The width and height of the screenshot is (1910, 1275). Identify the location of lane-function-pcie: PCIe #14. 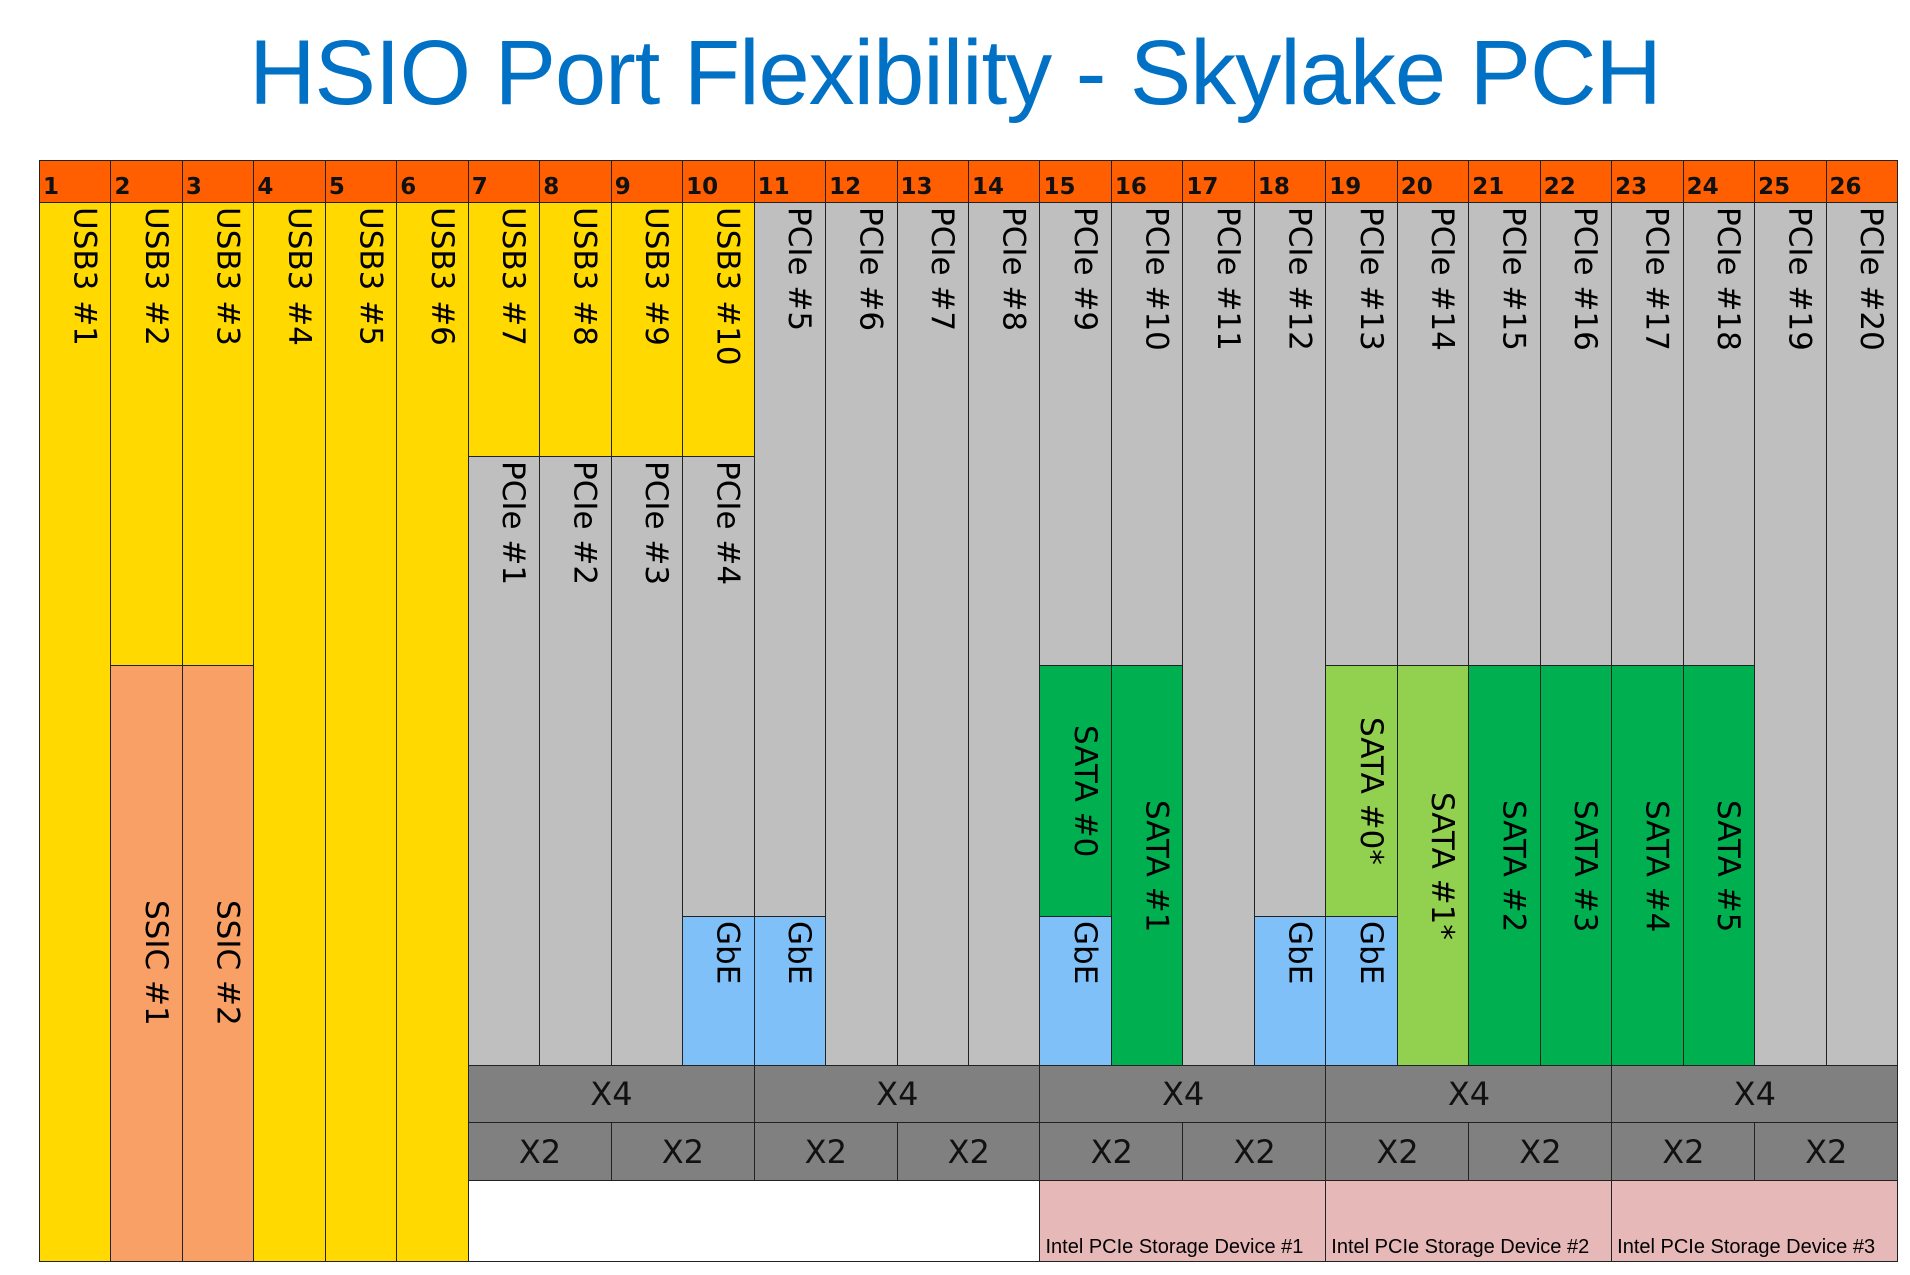
(1433, 434).